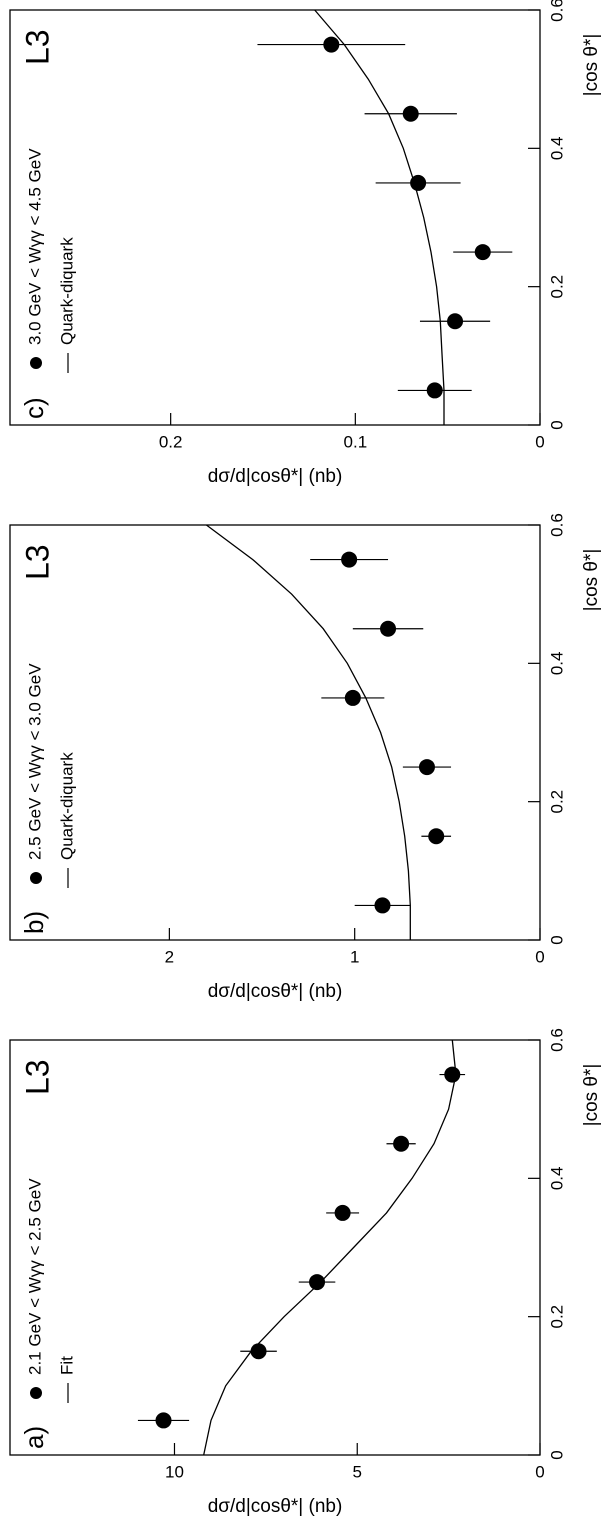  What do you see at coordinates (354, 956) in the screenshot?
I see `y-tick-label: 1` at bounding box center [354, 956].